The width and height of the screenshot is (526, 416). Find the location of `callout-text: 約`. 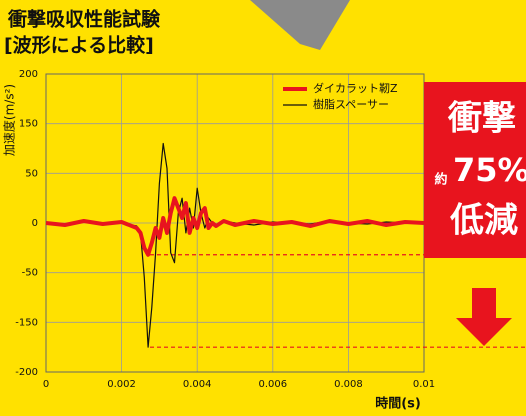

callout-text: 約 is located at coordinates (440, 180).